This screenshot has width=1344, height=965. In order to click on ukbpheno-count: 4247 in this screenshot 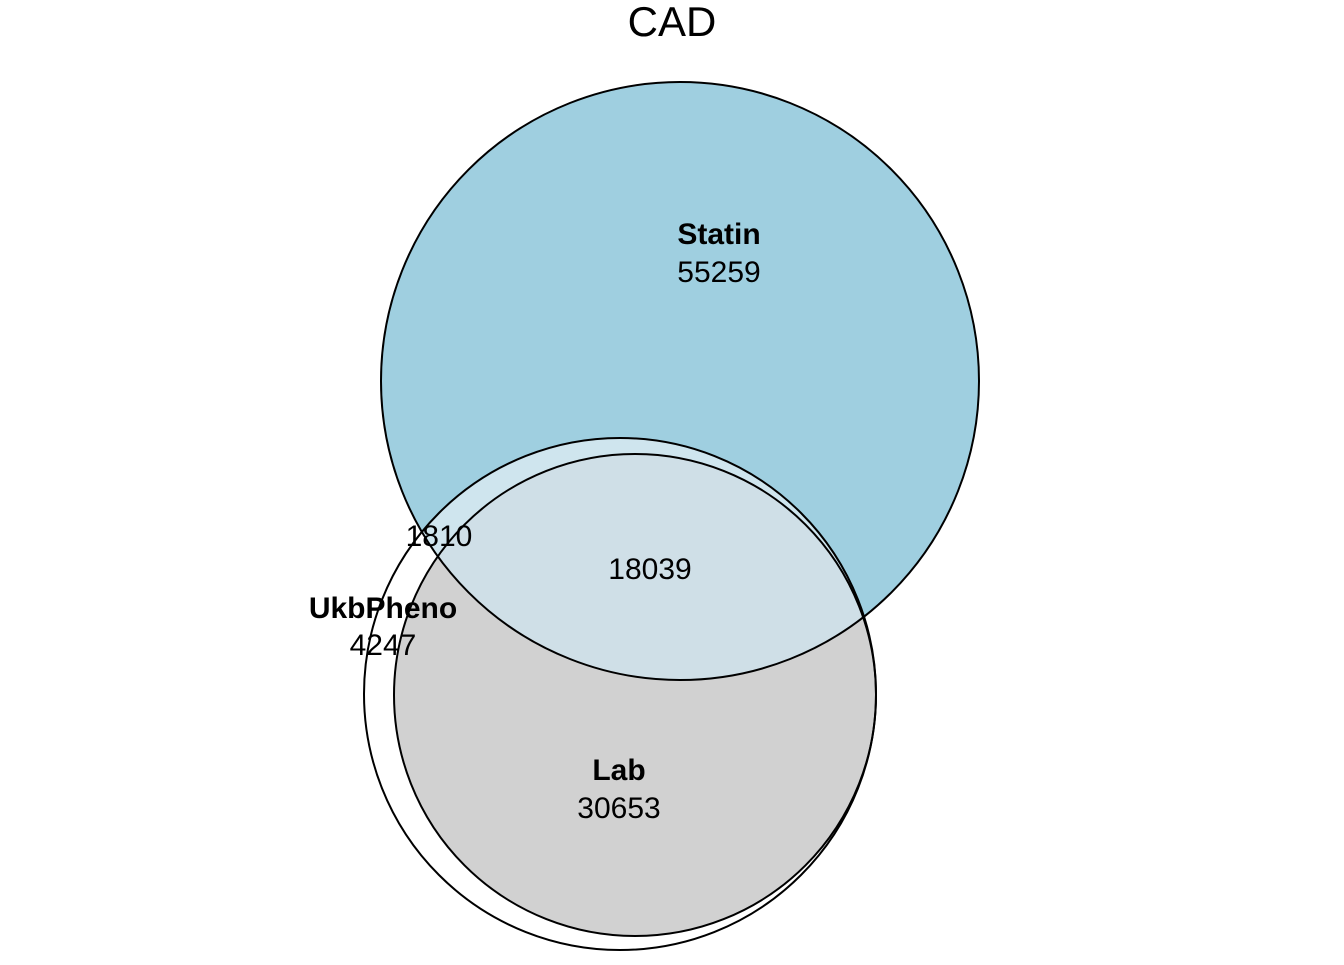, I will do `click(383, 645)`.